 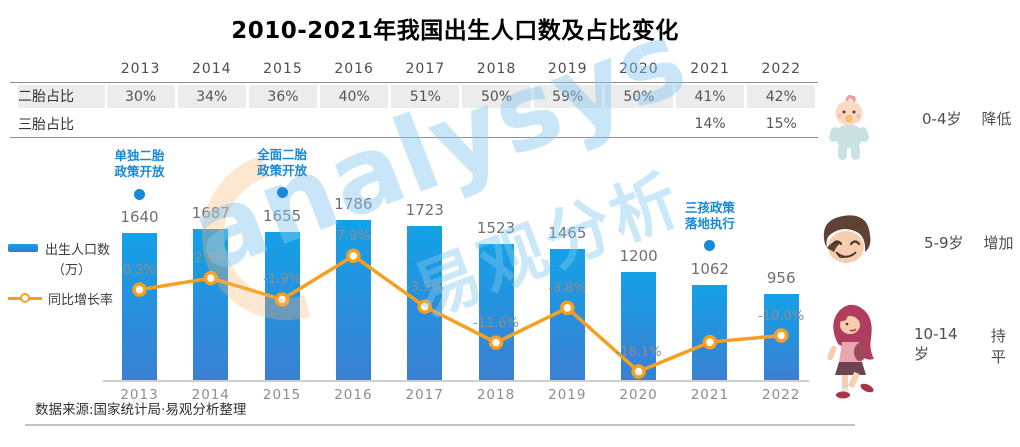 I want to click on policy-annotation: 全面二胎 政策开放, so click(x=282, y=163).